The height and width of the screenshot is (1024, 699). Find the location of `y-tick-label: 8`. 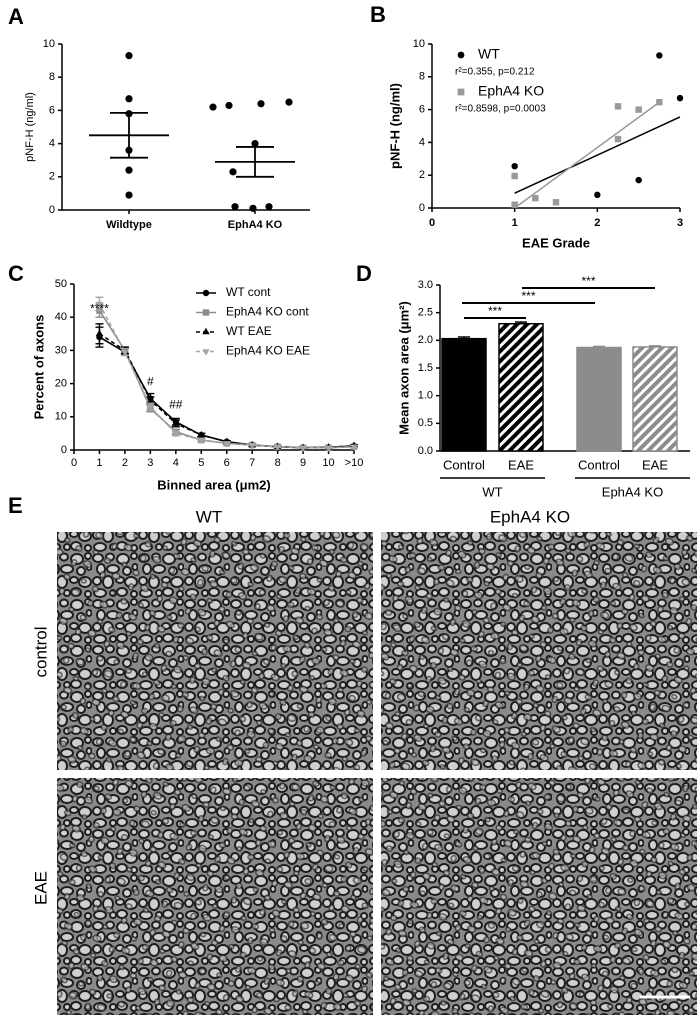

y-tick-label: 8 is located at coordinates (52, 77).